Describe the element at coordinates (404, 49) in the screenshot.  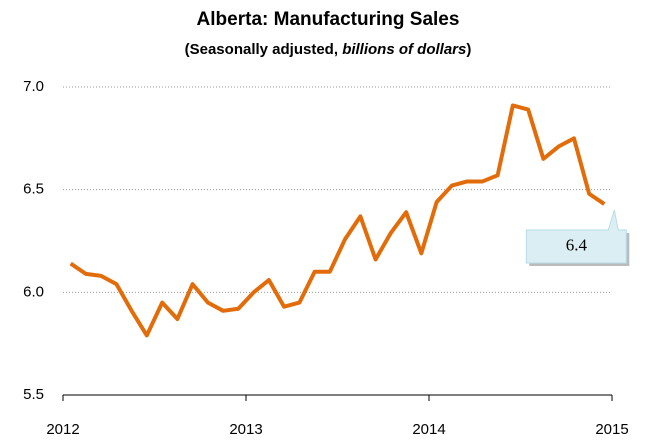
I see `subtitle-part: billions of dollars` at that location.